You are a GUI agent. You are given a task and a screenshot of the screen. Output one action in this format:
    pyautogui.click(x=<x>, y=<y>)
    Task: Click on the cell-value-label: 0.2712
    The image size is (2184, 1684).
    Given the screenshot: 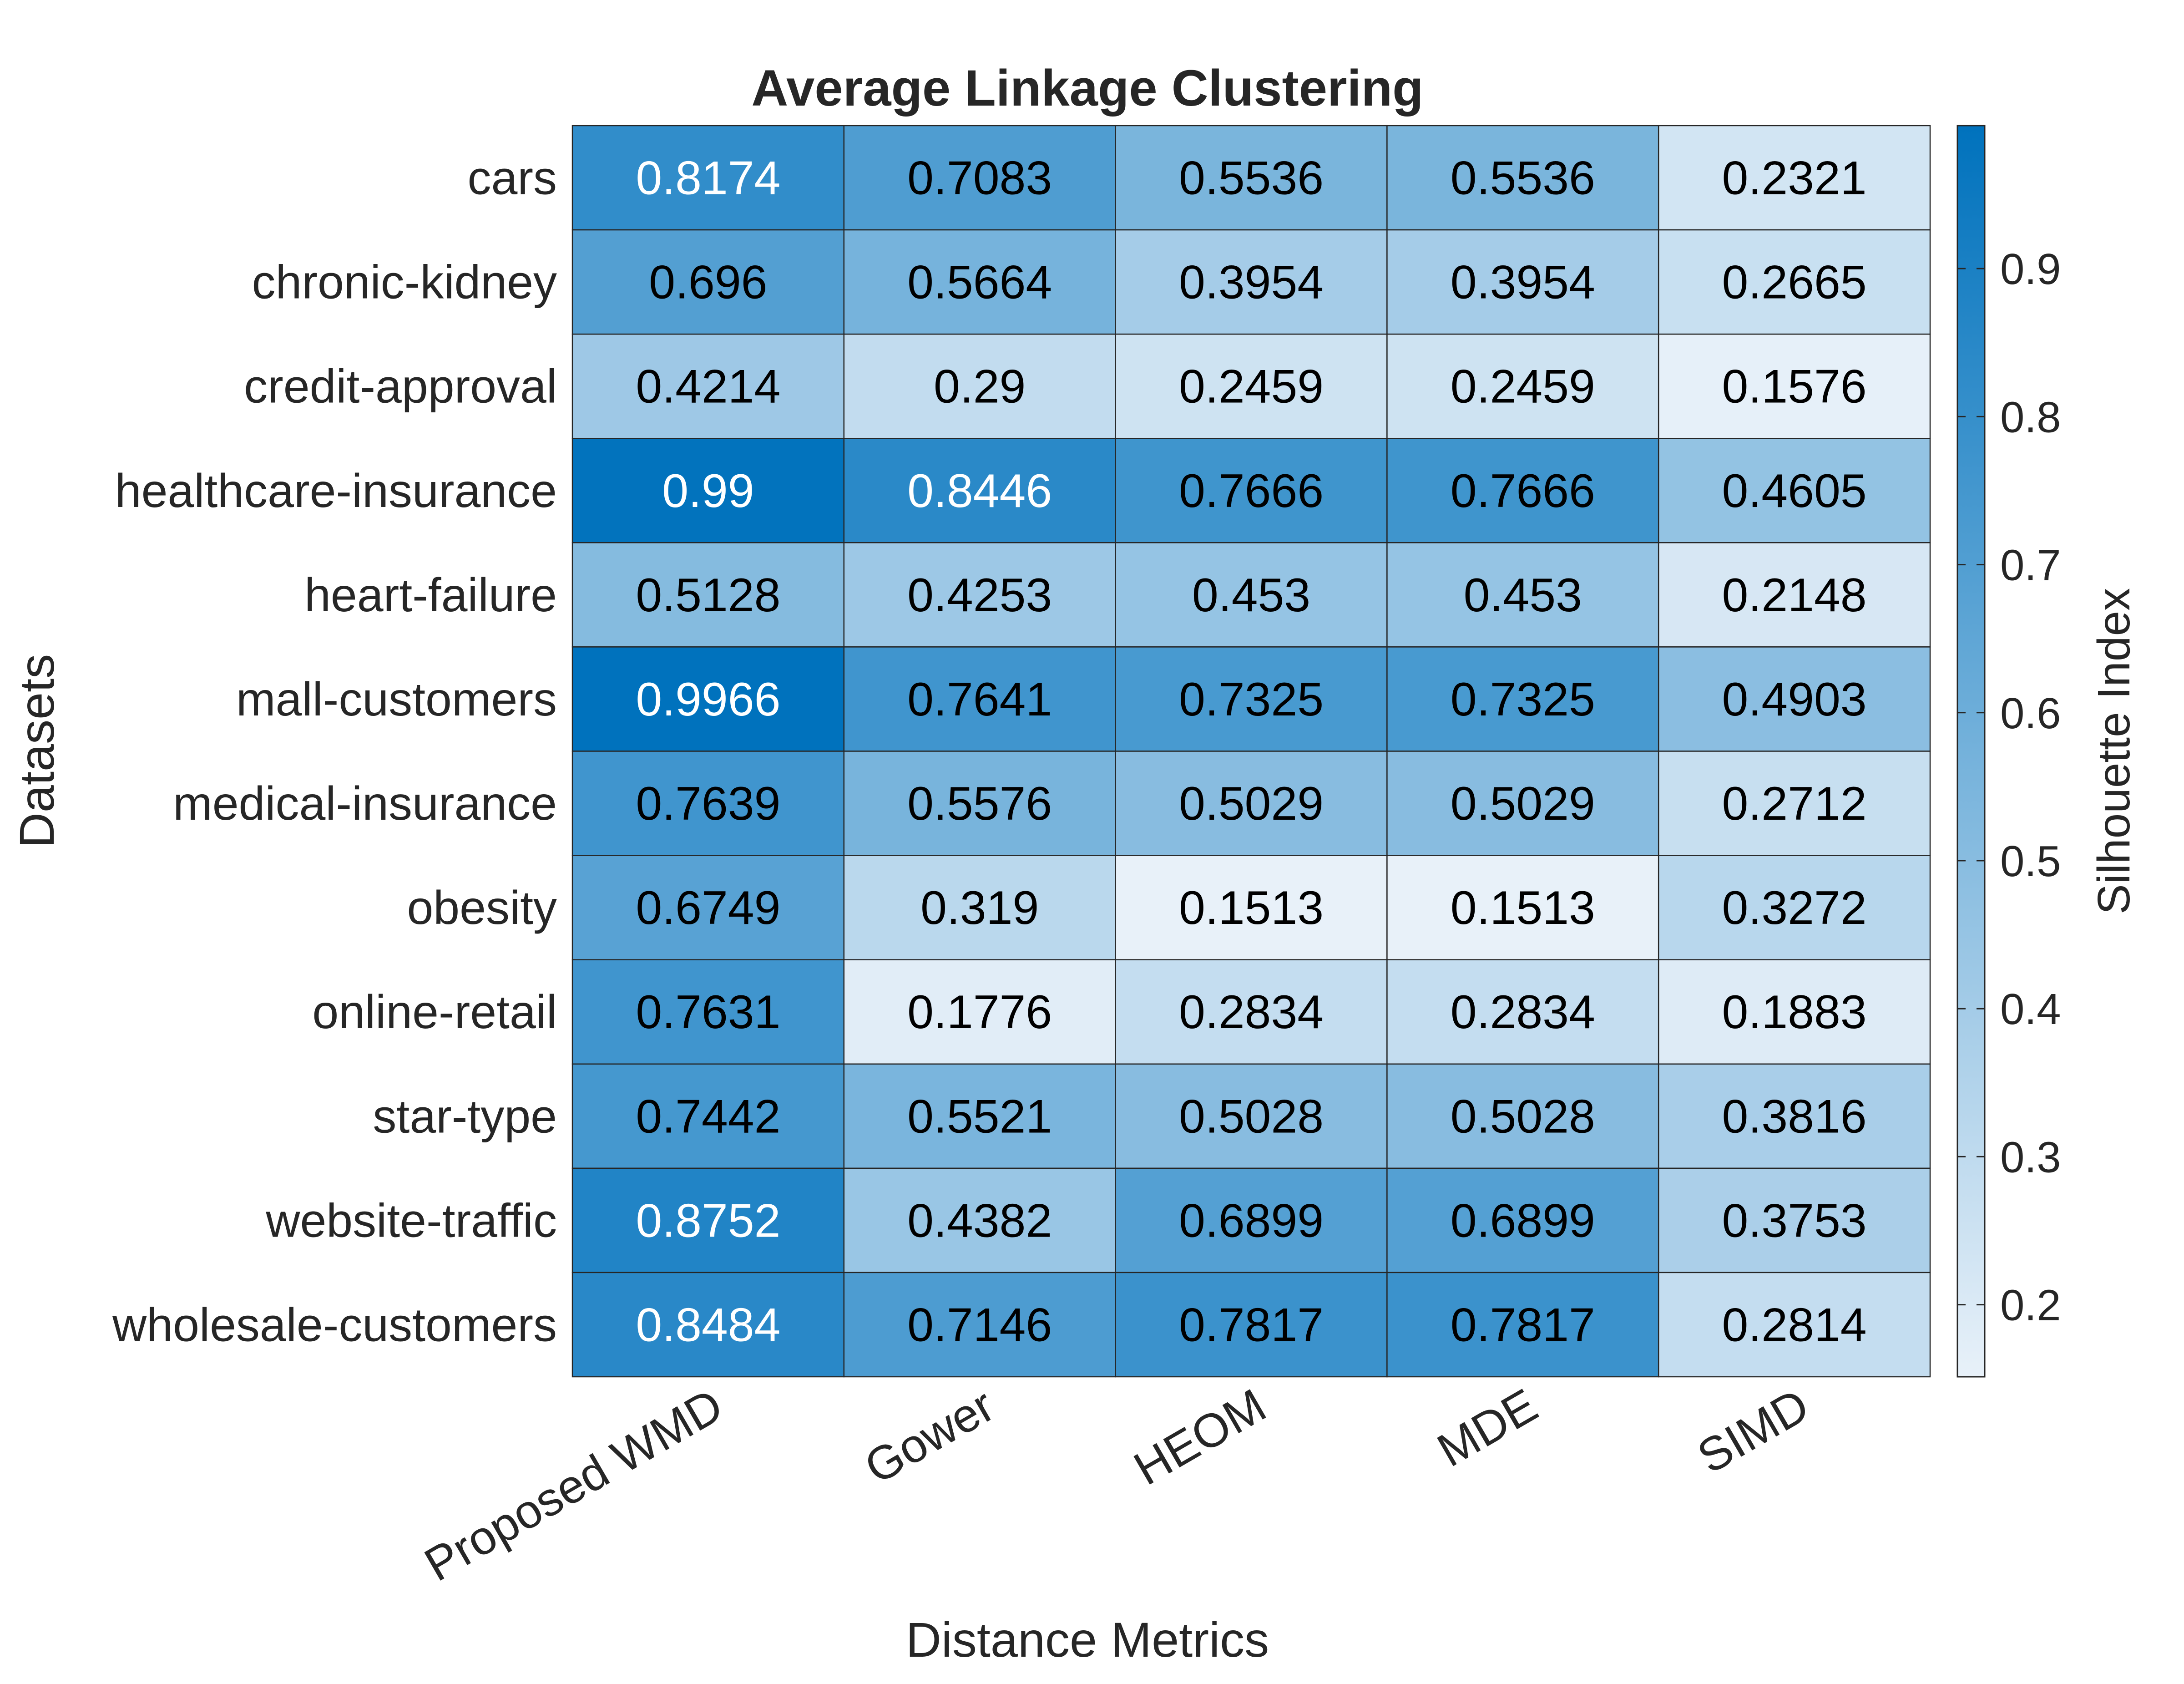 What is the action you would take?
    pyautogui.click(x=1795, y=803)
    